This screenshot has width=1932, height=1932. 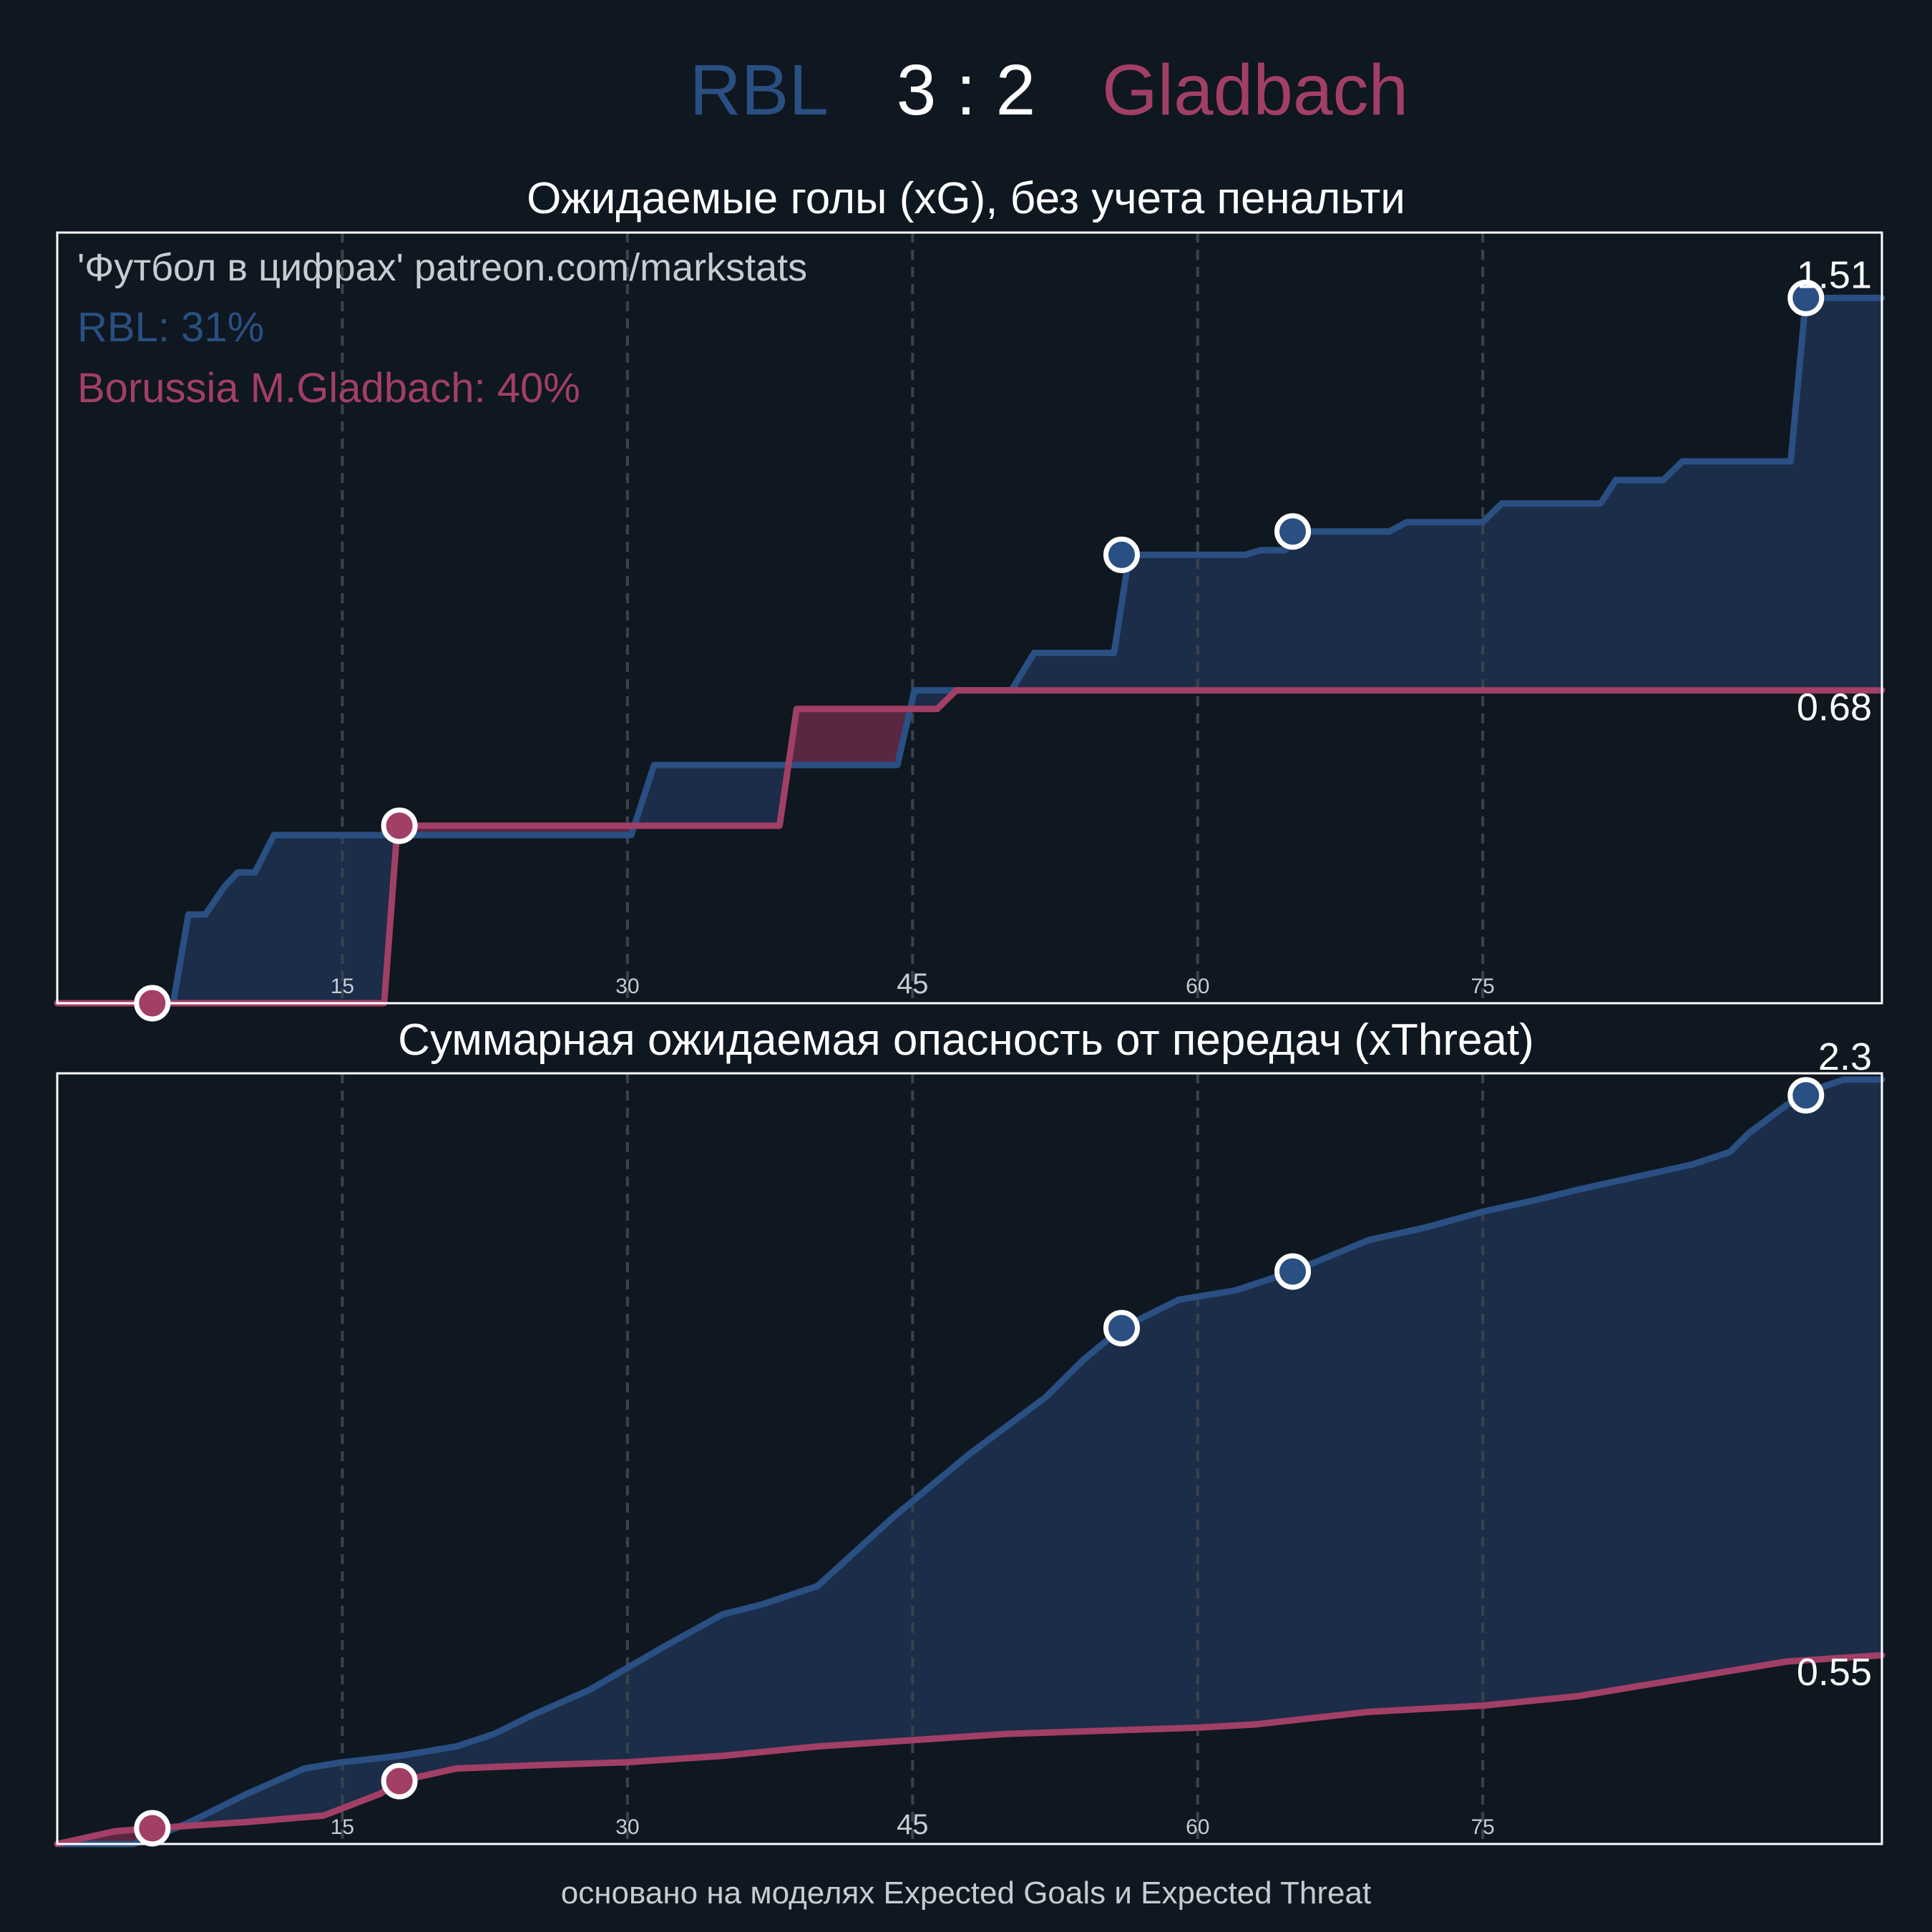 What do you see at coordinates (966, 198) in the screenshot?
I see `xg-chart-title: Ожидаемые голы (xG), без учета пенальти` at bounding box center [966, 198].